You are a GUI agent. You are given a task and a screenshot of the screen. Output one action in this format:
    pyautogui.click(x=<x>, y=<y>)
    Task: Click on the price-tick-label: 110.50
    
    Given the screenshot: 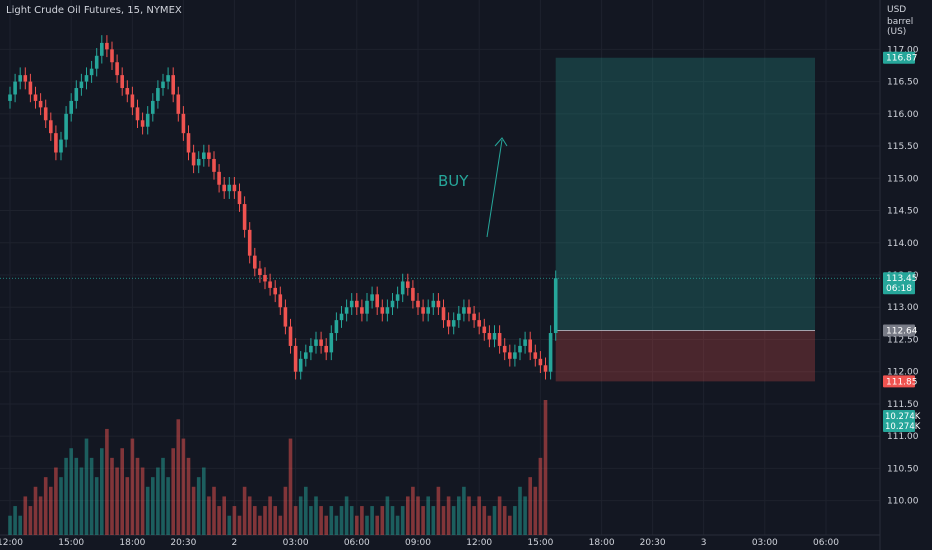 What is the action you would take?
    pyautogui.click(x=903, y=469)
    